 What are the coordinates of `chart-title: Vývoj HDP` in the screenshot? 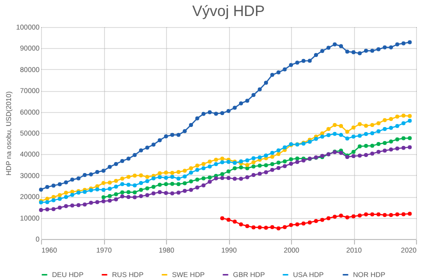 It's located at (228, 11).